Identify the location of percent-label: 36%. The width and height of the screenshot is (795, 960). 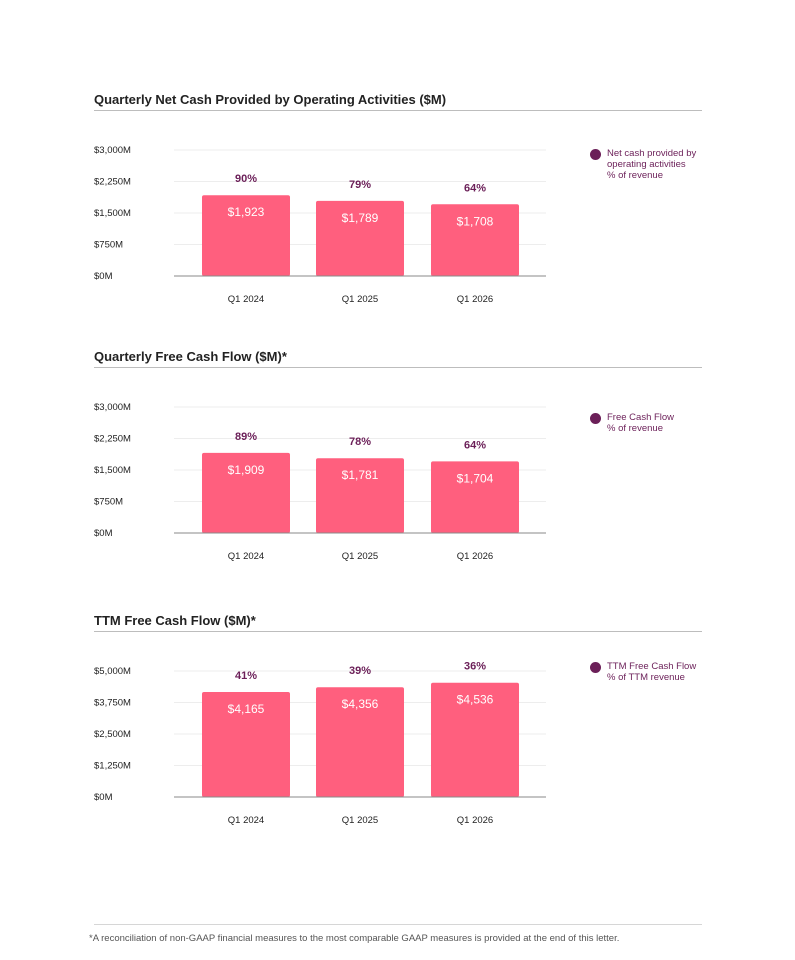
(475, 667).